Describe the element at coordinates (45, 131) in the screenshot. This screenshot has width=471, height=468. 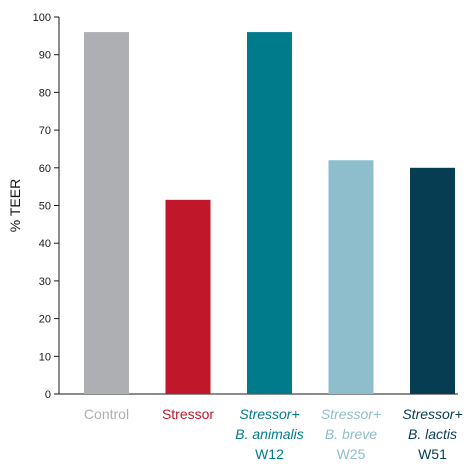
I see `y-tick-label: 70` at that location.